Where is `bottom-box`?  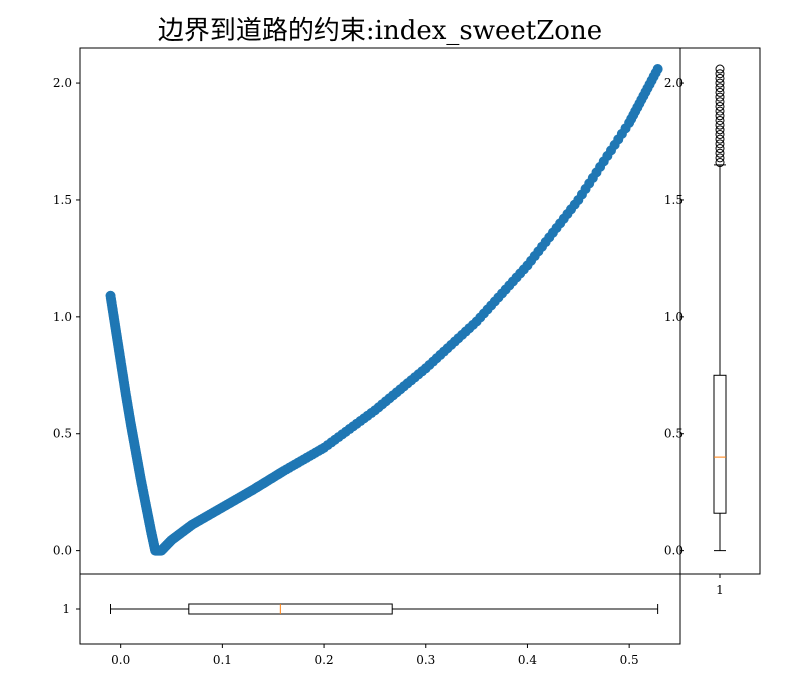
bottom-box is located at coordinates (290, 609).